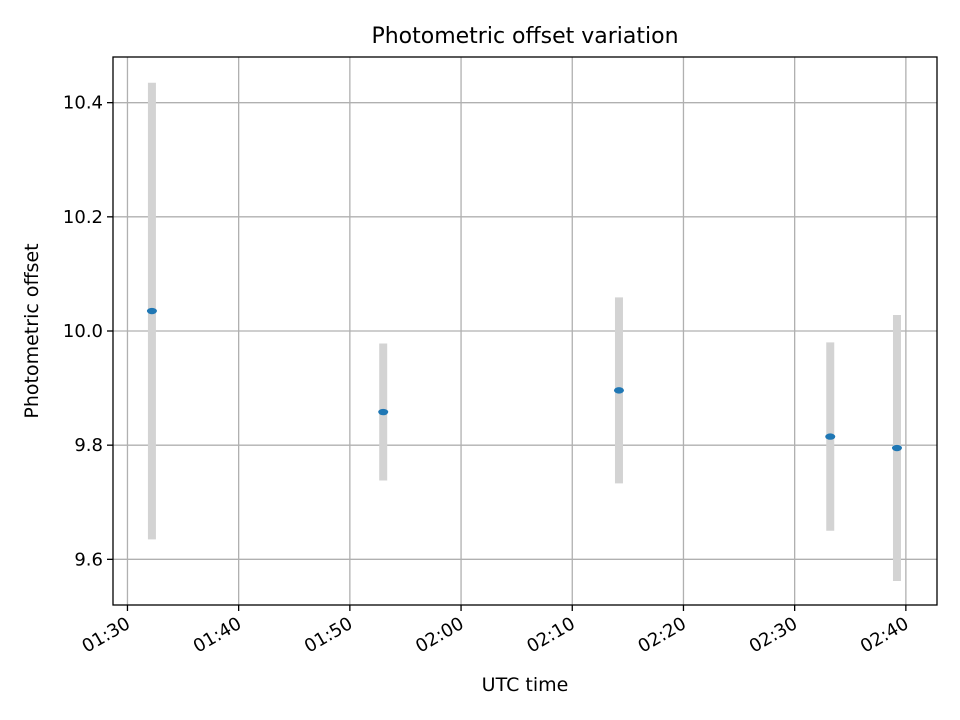  I want to click on x-axis-label: UTC time, so click(525, 685).